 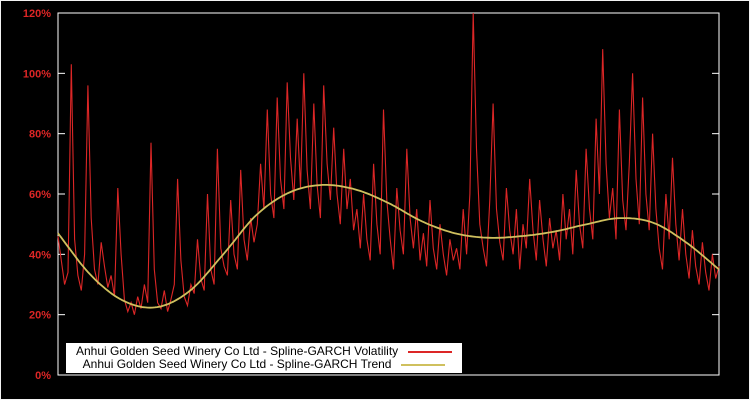 What do you see at coordinates (40, 135) in the screenshot?
I see `y-axis-label: 80%` at bounding box center [40, 135].